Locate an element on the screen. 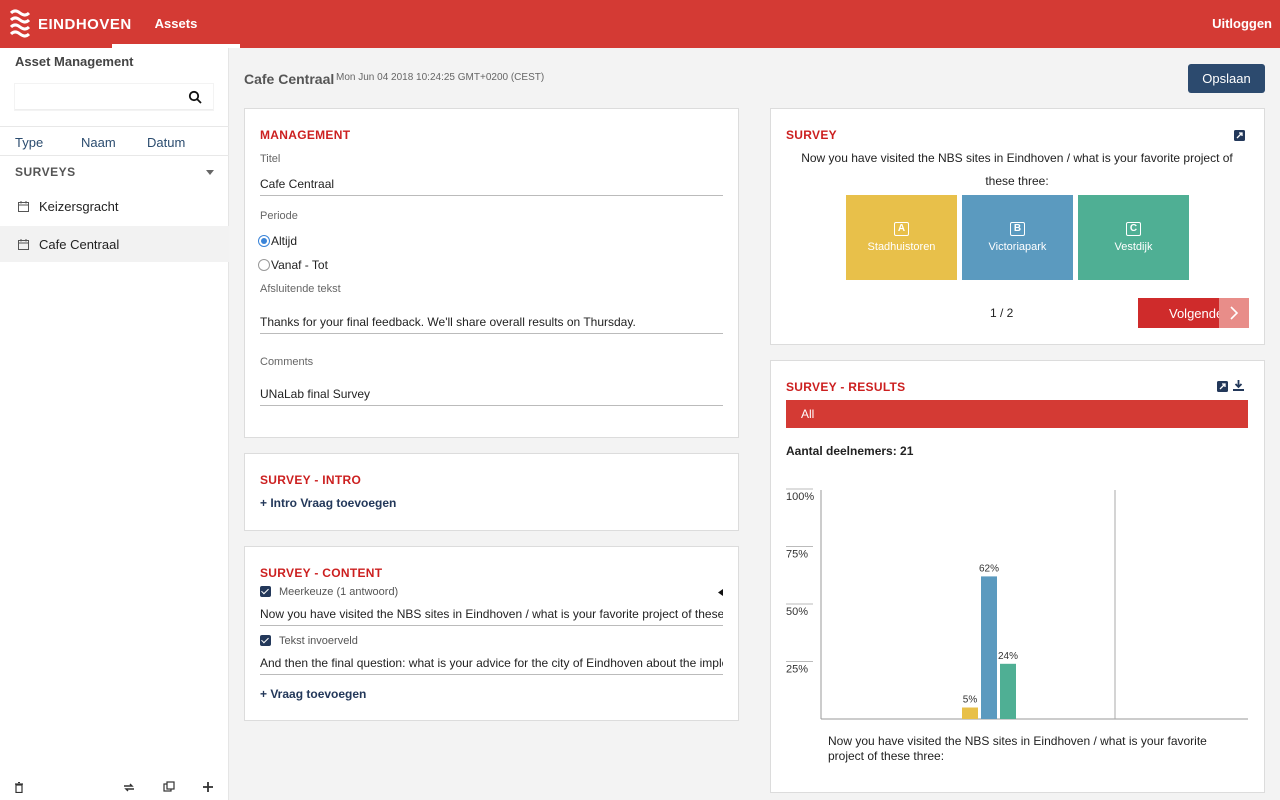 Image resolution: width=1280 pixels, height=800 pixels. sidebar-item-label: Keizersgracht is located at coordinates (79, 206).